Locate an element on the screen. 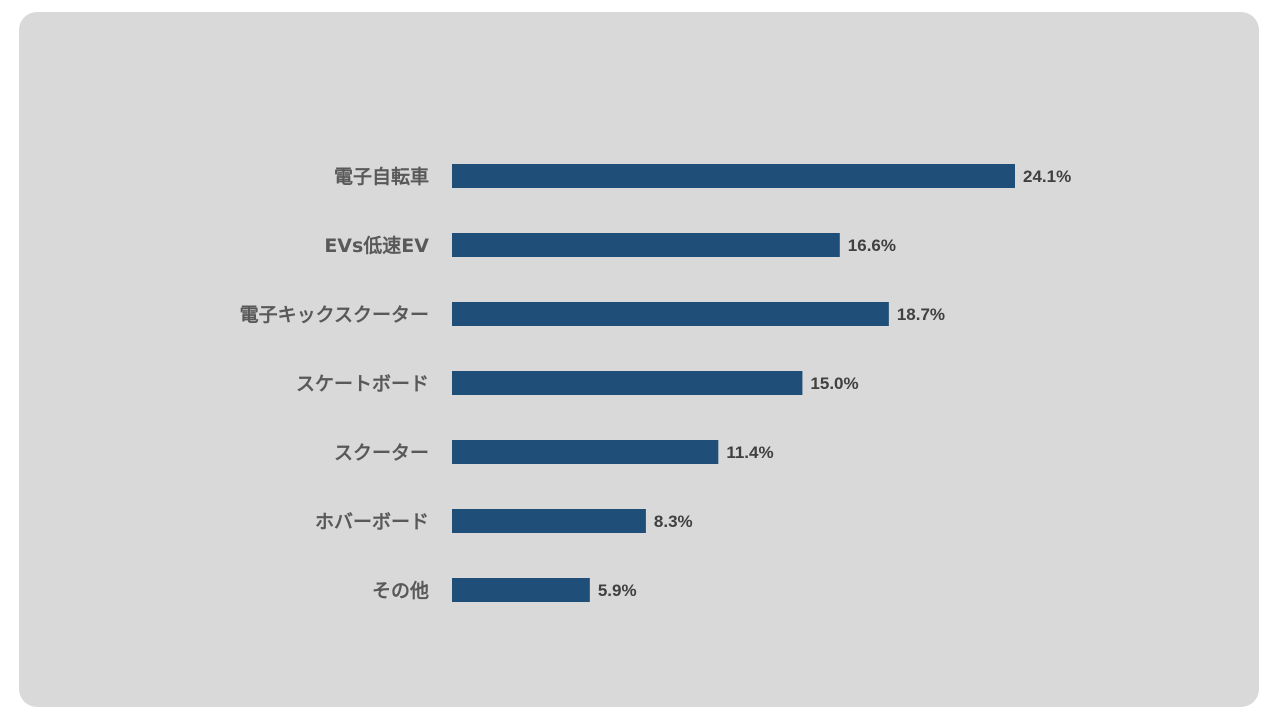 The image size is (1280, 720). category-label: その他 is located at coordinates (400, 590).